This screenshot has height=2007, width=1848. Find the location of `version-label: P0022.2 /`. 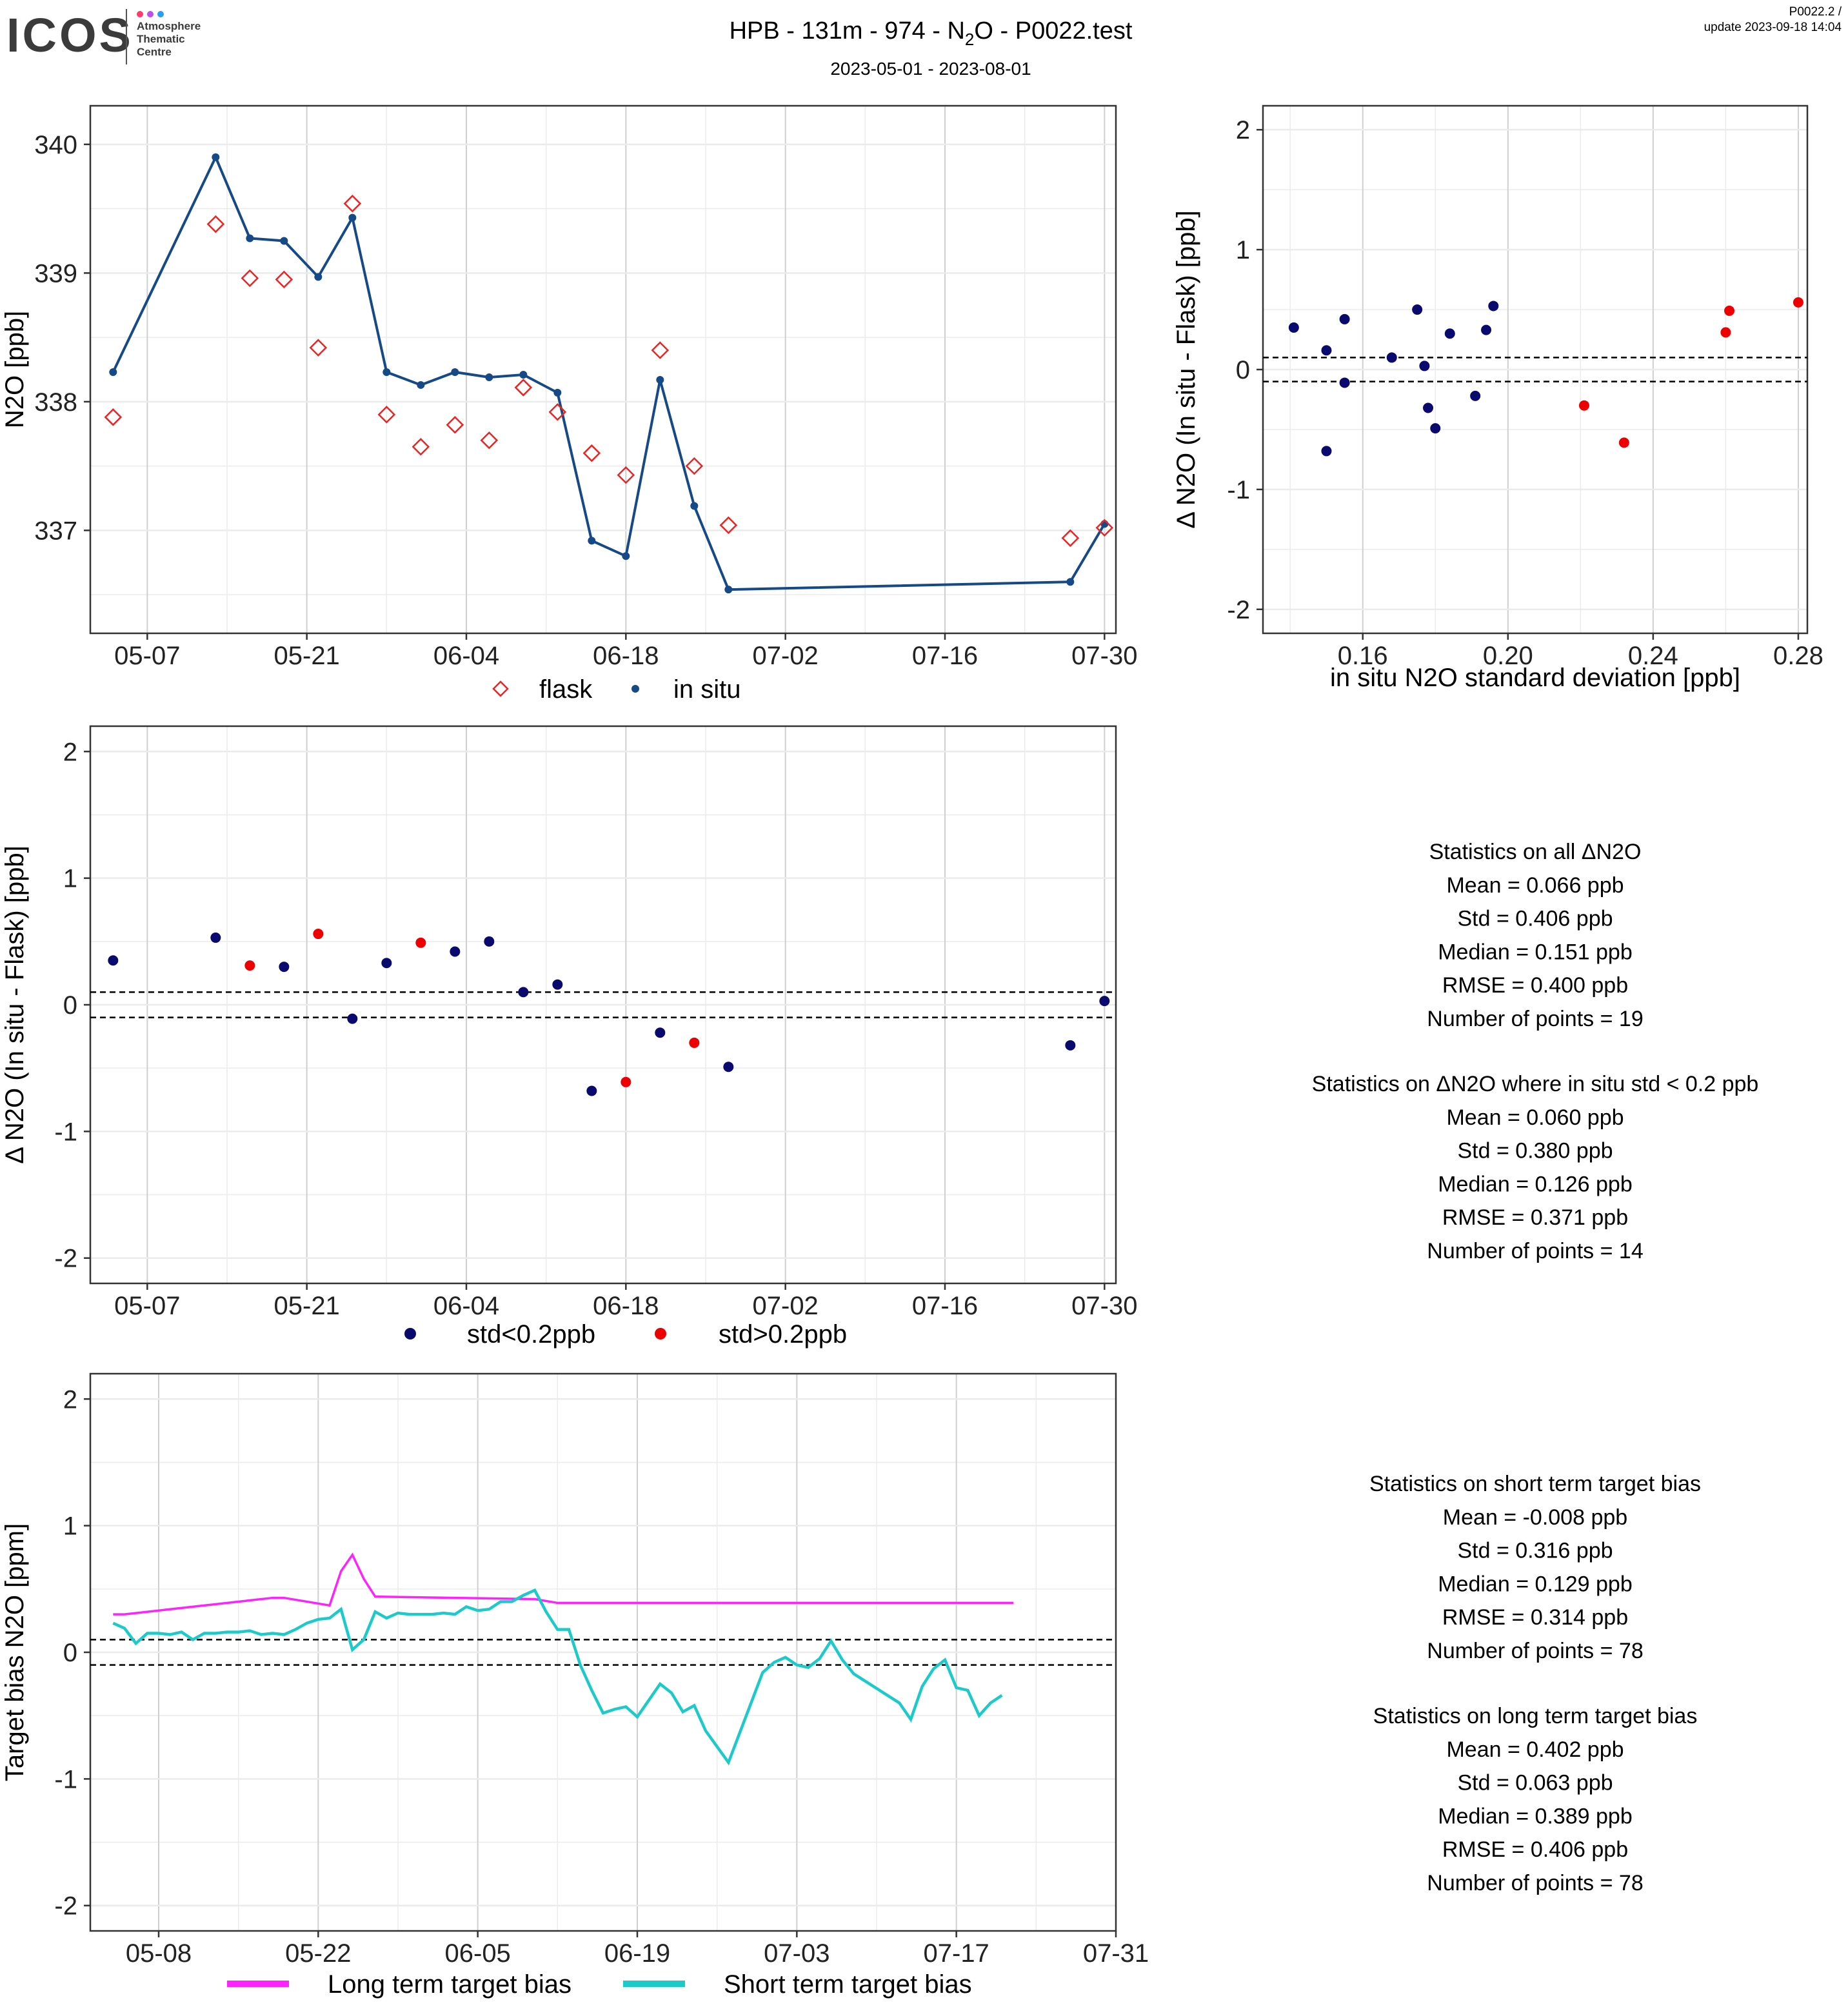

version-label: P0022.2 / is located at coordinates (1815, 12).